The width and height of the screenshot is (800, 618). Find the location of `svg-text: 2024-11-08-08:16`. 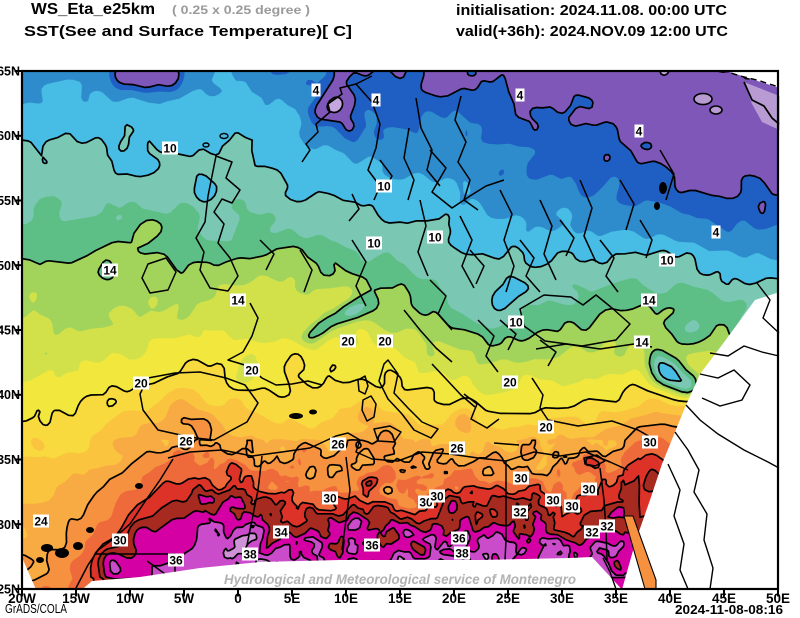

svg-text: 2024-11-08-08:16 is located at coordinates (729, 610).